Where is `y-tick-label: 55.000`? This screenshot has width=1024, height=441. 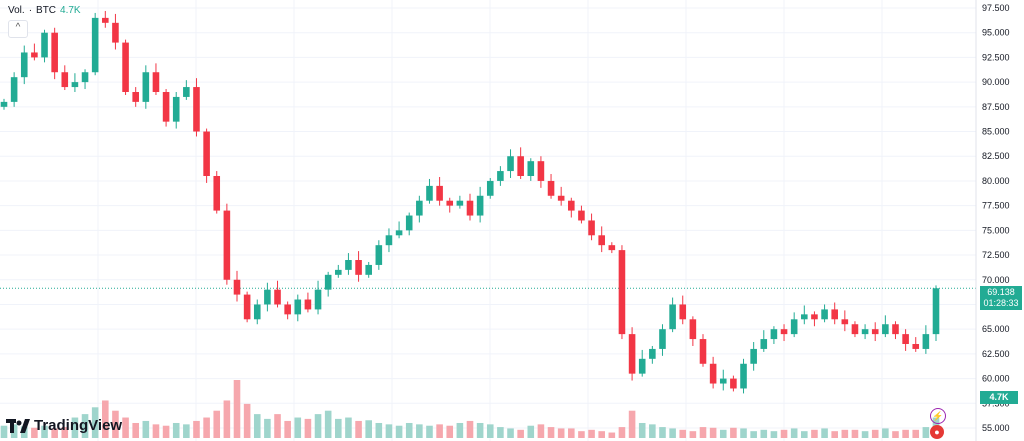
y-tick-label: 55.000 is located at coordinates (996, 428).